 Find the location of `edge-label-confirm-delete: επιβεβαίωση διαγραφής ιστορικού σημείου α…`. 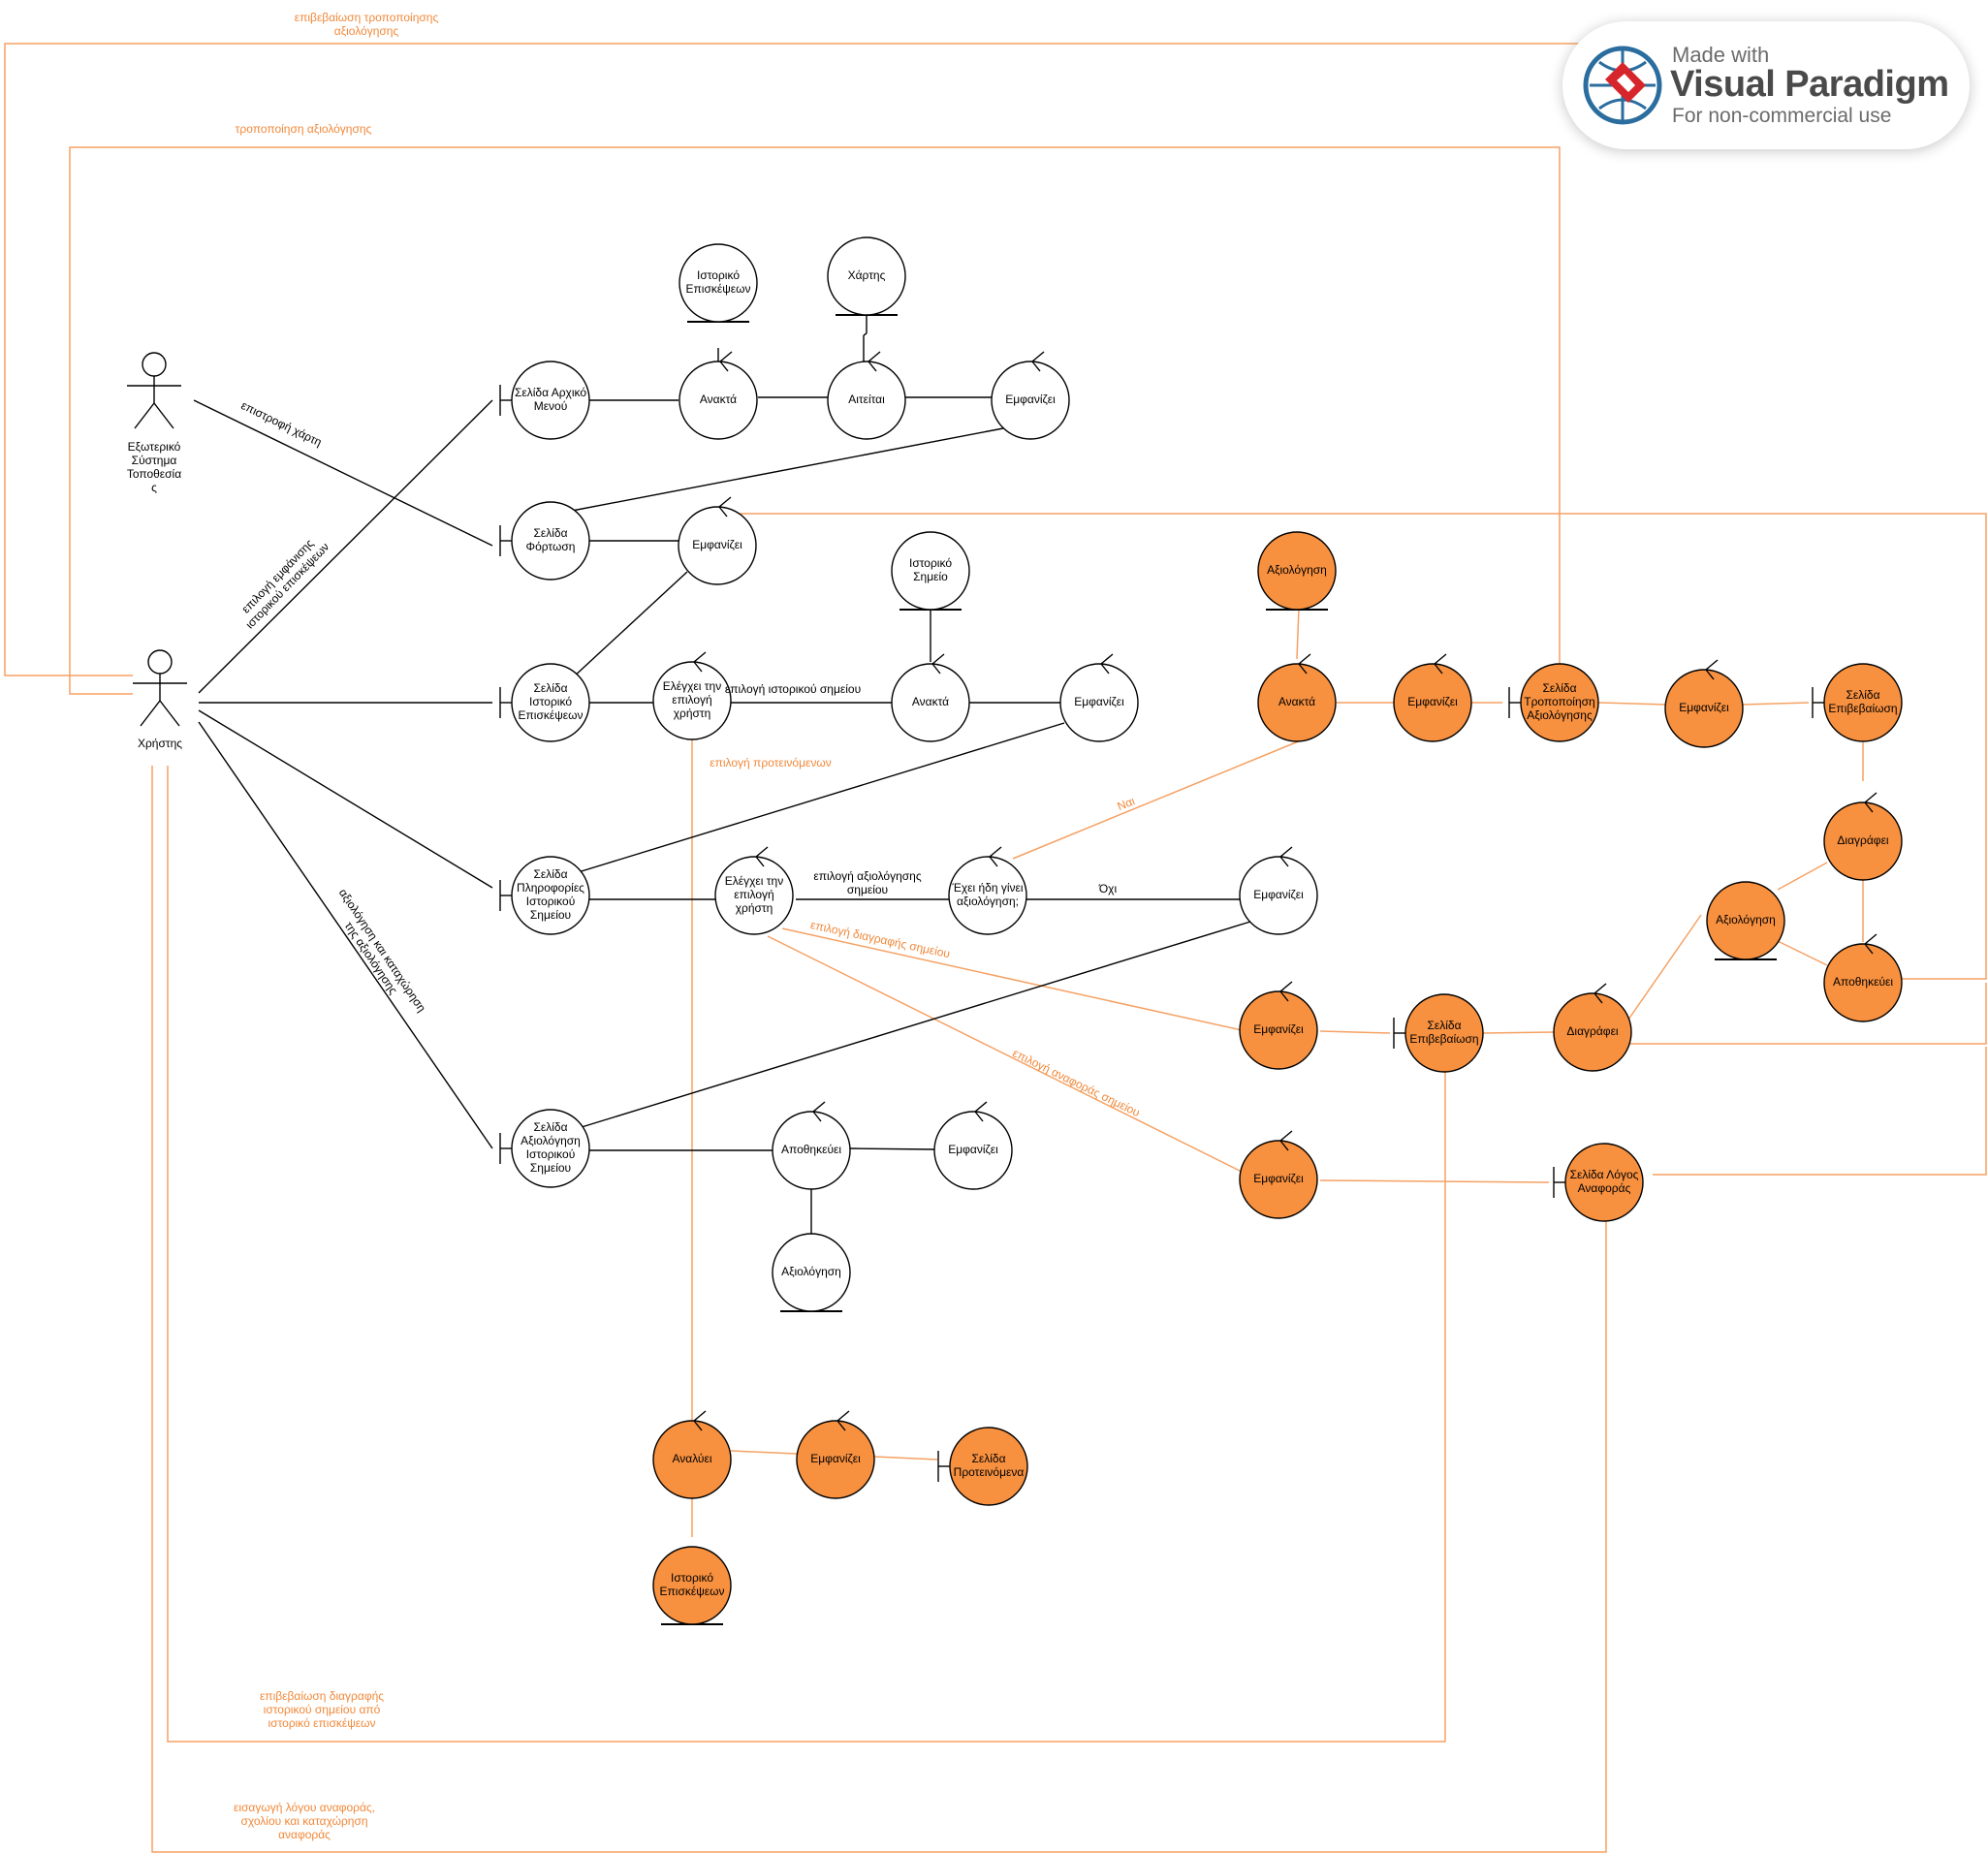

edge-label-confirm-delete: επιβεβαίωση διαγραφής ιστορικού σημείου α… is located at coordinates (322, 1709).